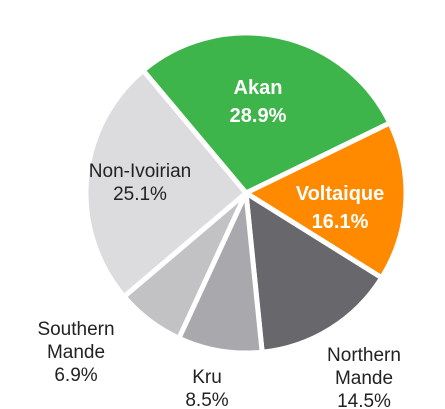 The width and height of the screenshot is (445, 409). What do you see at coordinates (207, 399) in the screenshot?
I see `value-label: 8.5%` at bounding box center [207, 399].